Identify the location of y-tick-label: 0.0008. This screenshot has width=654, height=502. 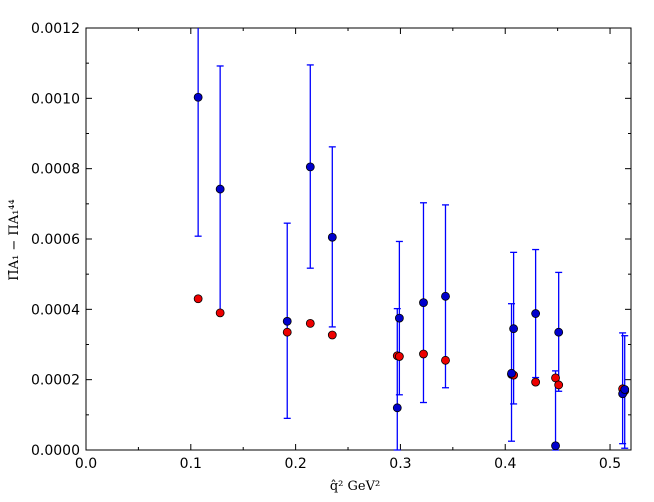
(55, 170).